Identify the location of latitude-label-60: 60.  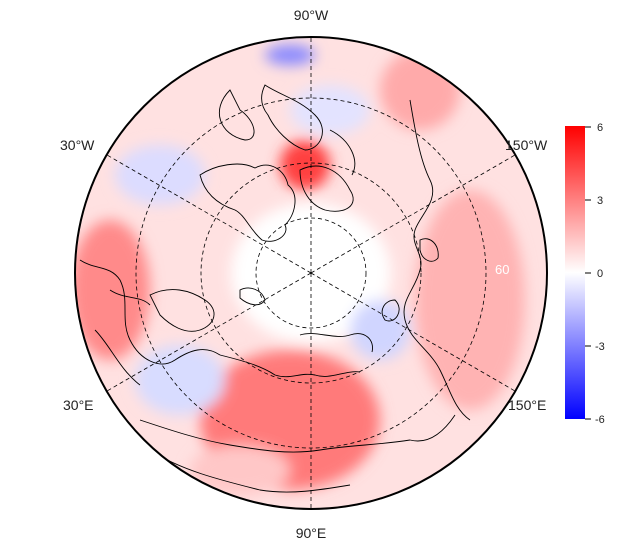
(502, 269).